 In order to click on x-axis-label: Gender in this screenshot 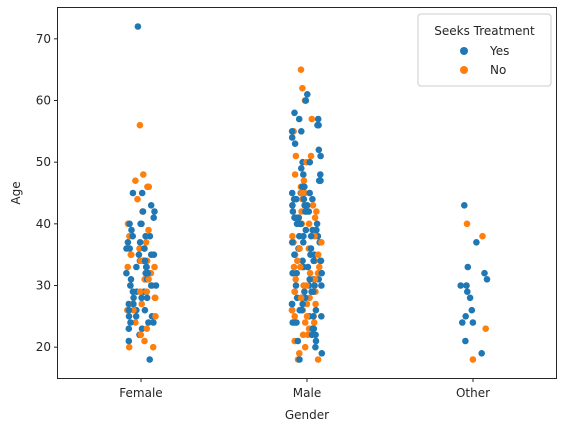, I will do `click(307, 415)`.